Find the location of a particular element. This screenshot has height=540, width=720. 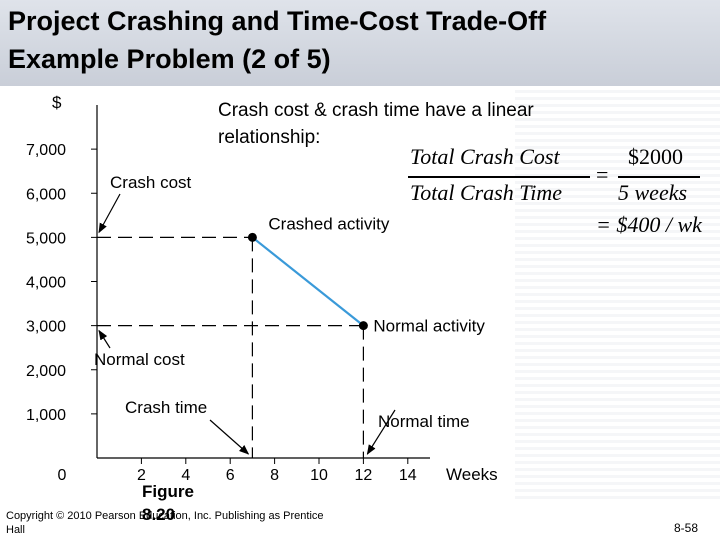

formula-denominator-value: 5 weeks is located at coordinates (653, 192).